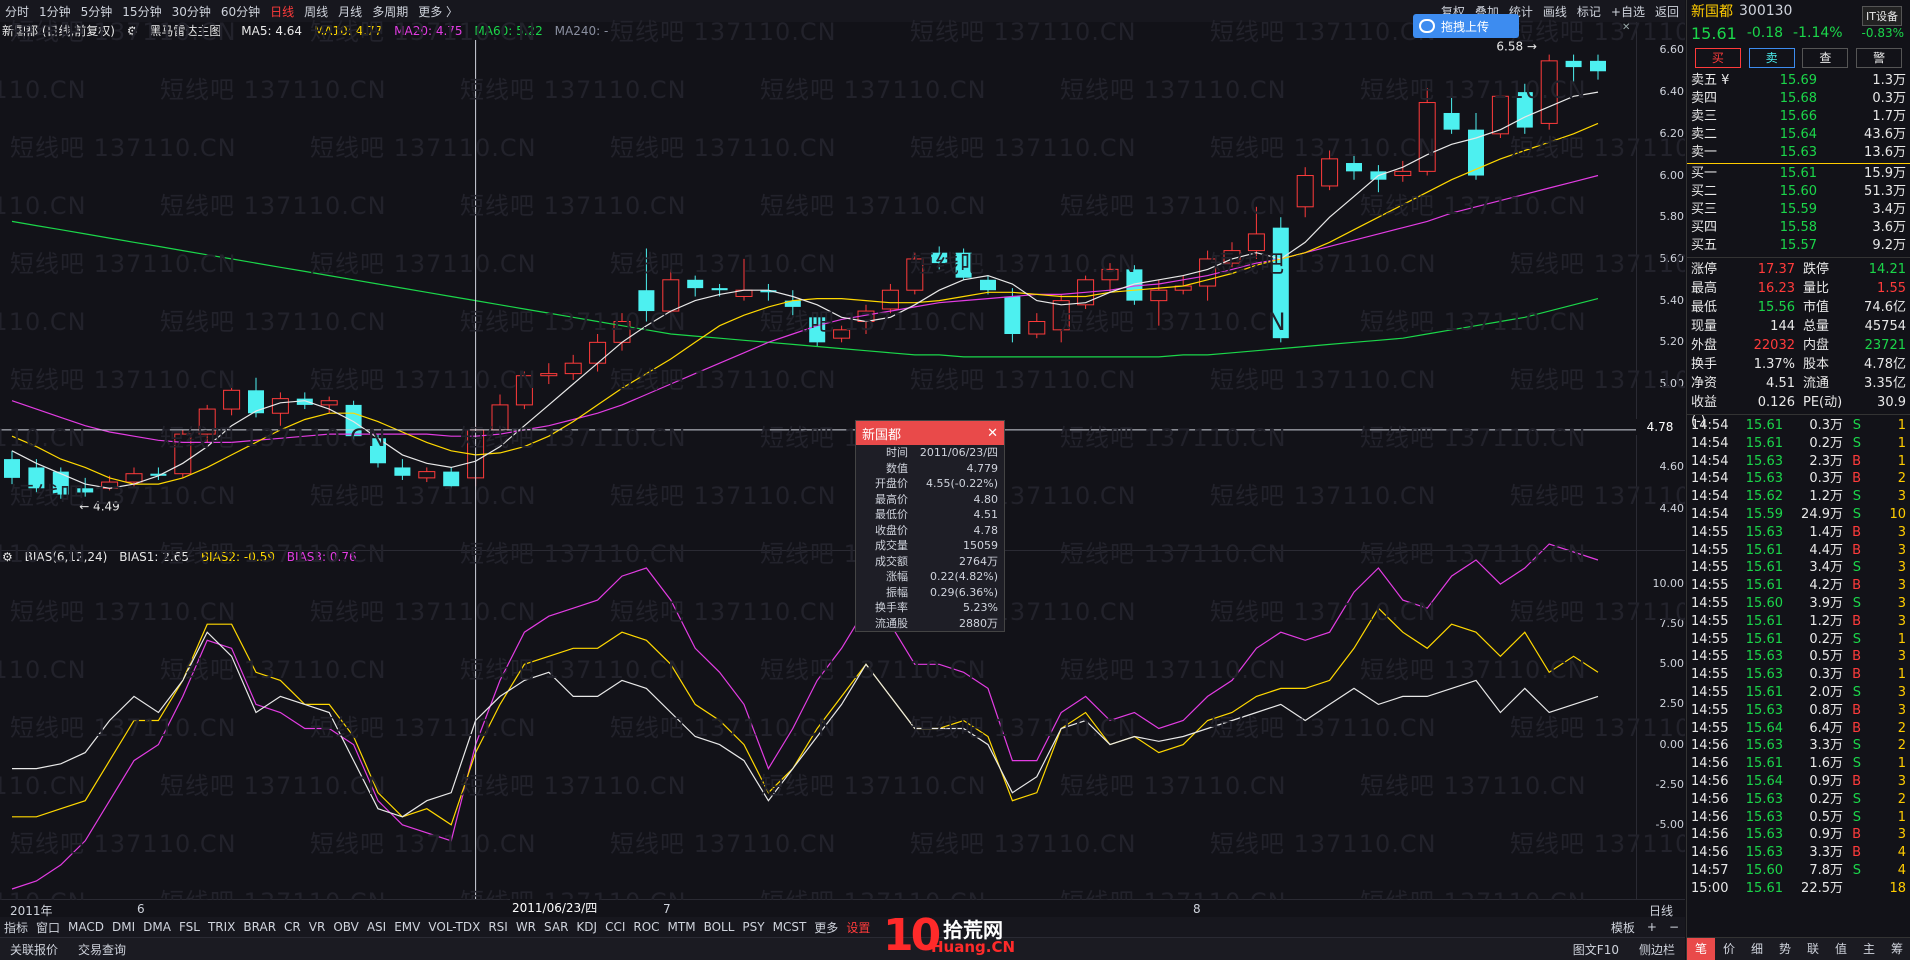 This screenshot has height=960, width=1910. I want to click on query-button: 查, so click(1825, 58).